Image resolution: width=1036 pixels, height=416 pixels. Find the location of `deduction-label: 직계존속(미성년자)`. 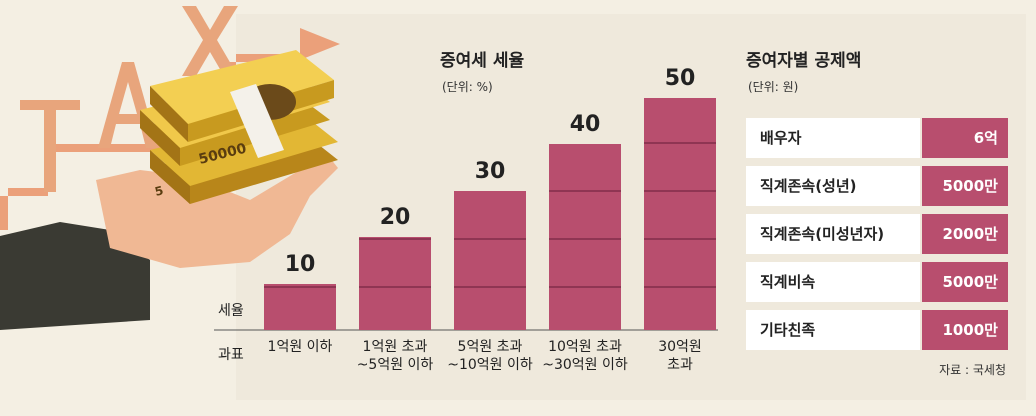

deduction-label: 직계존속(미성년자) is located at coordinates (833, 234).